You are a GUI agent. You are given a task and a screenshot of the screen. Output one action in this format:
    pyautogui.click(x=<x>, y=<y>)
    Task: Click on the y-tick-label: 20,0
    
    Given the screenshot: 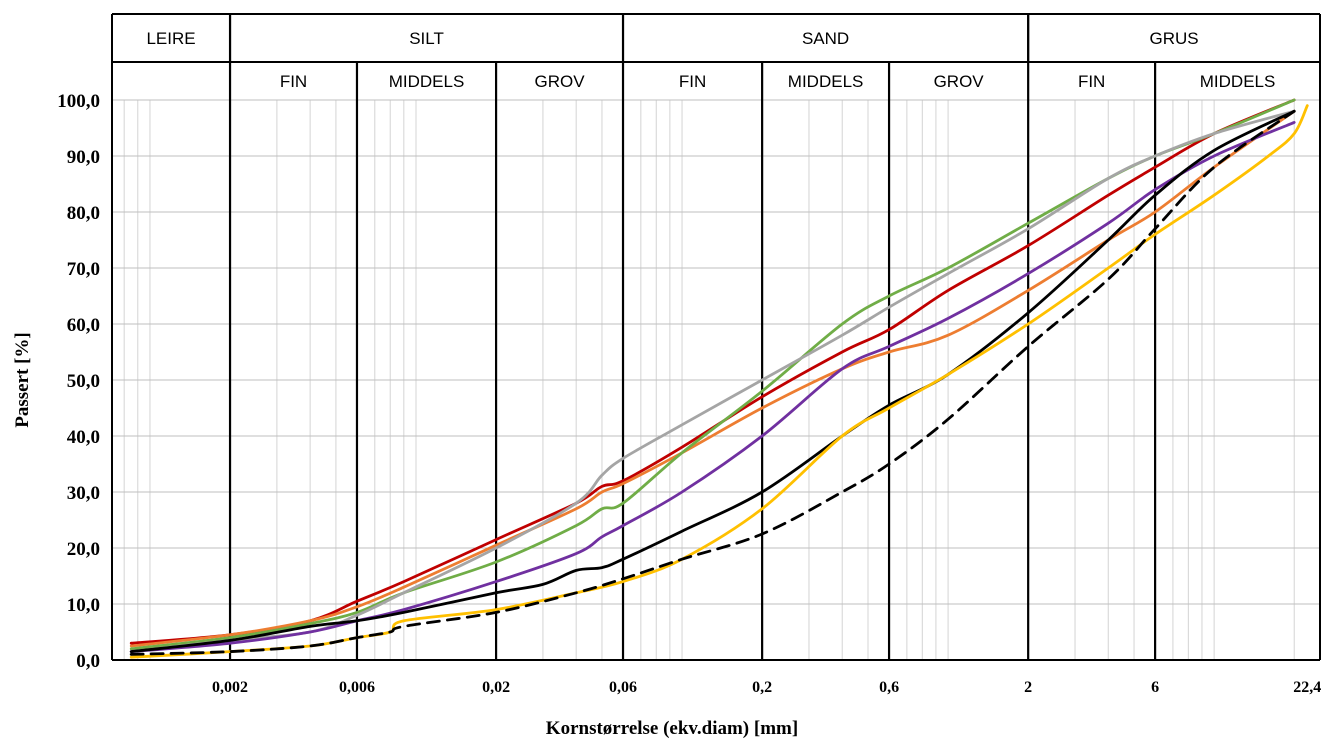 What is the action you would take?
    pyautogui.click(x=83, y=549)
    